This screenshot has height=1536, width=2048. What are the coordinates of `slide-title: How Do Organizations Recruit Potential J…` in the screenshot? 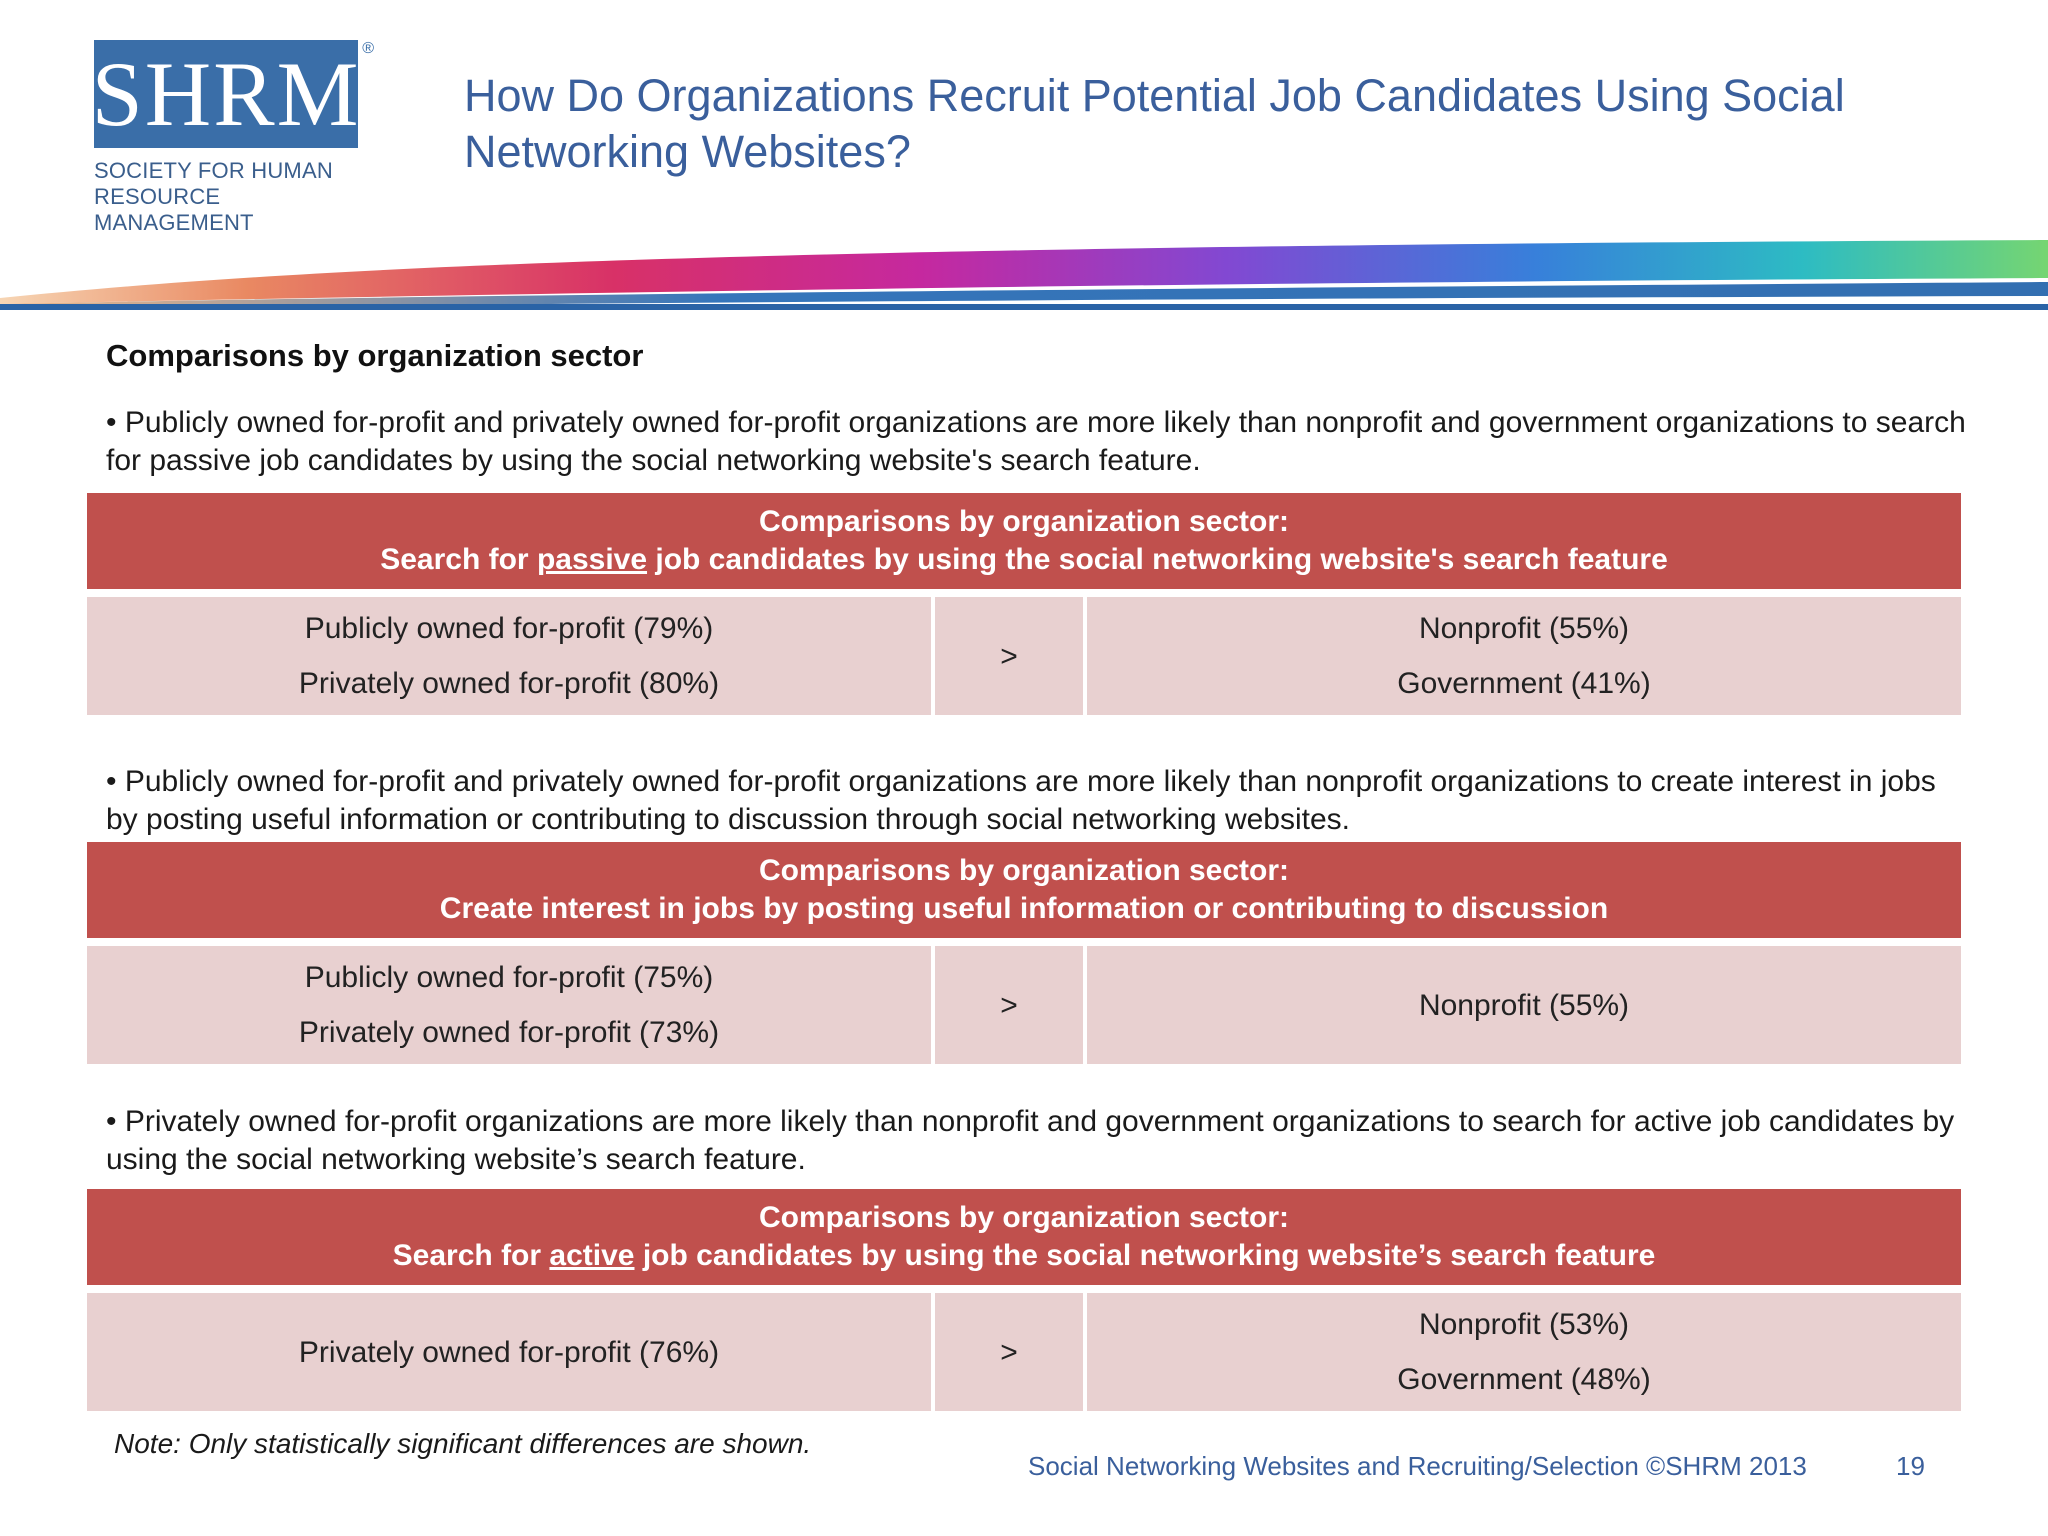 It's located at (1154, 123).